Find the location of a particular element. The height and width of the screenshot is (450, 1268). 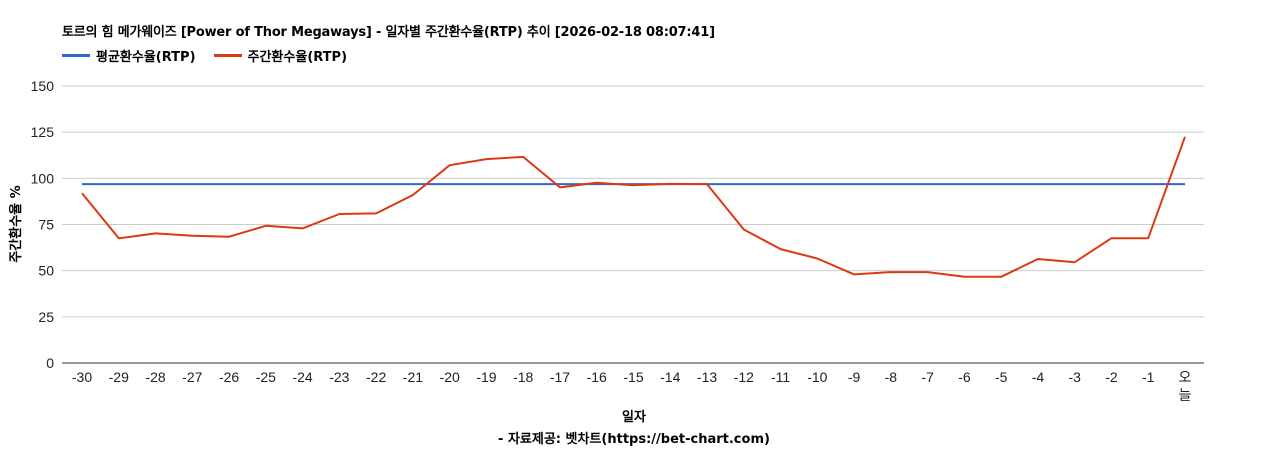

x-tick-label: -13 is located at coordinates (707, 377).